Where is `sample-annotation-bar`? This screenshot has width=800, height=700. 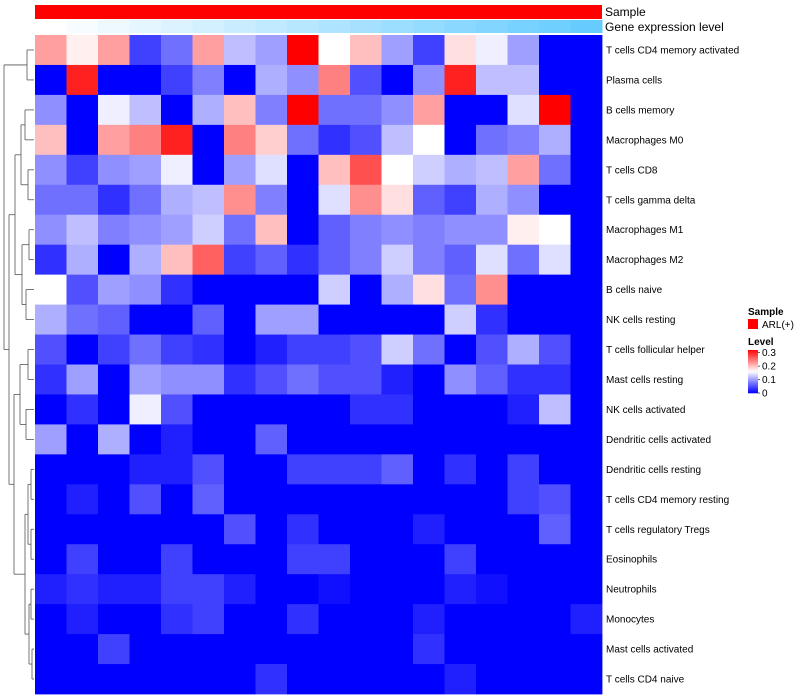
sample-annotation-bar is located at coordinates (318, 12).